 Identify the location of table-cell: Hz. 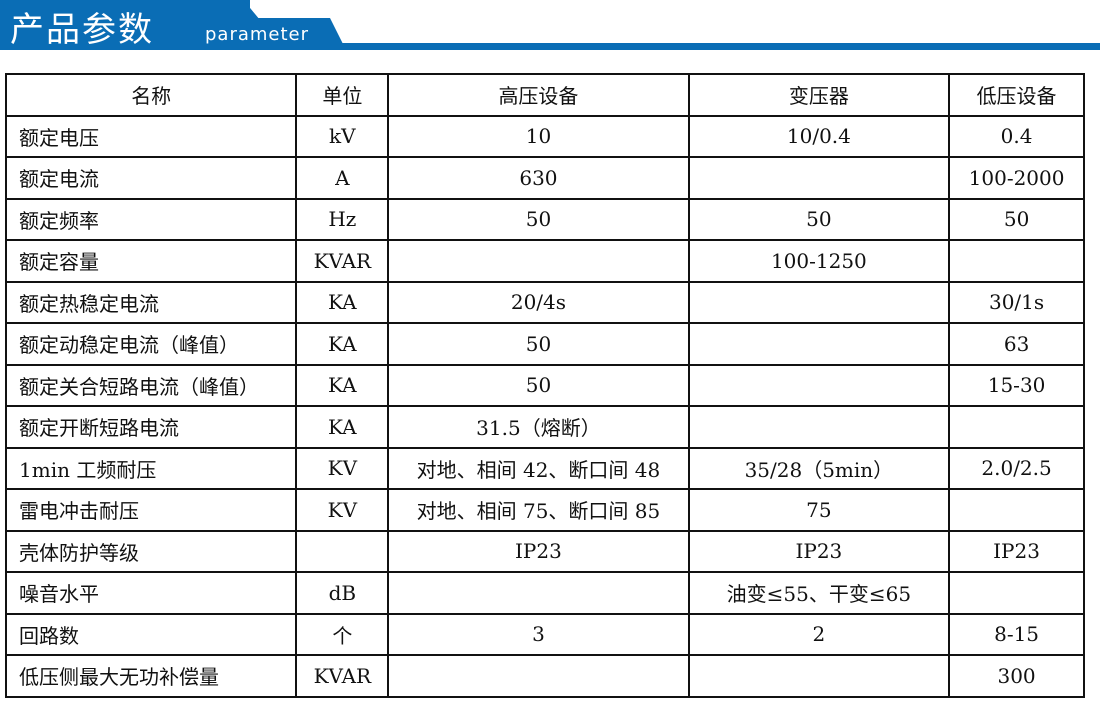
(342, 219).